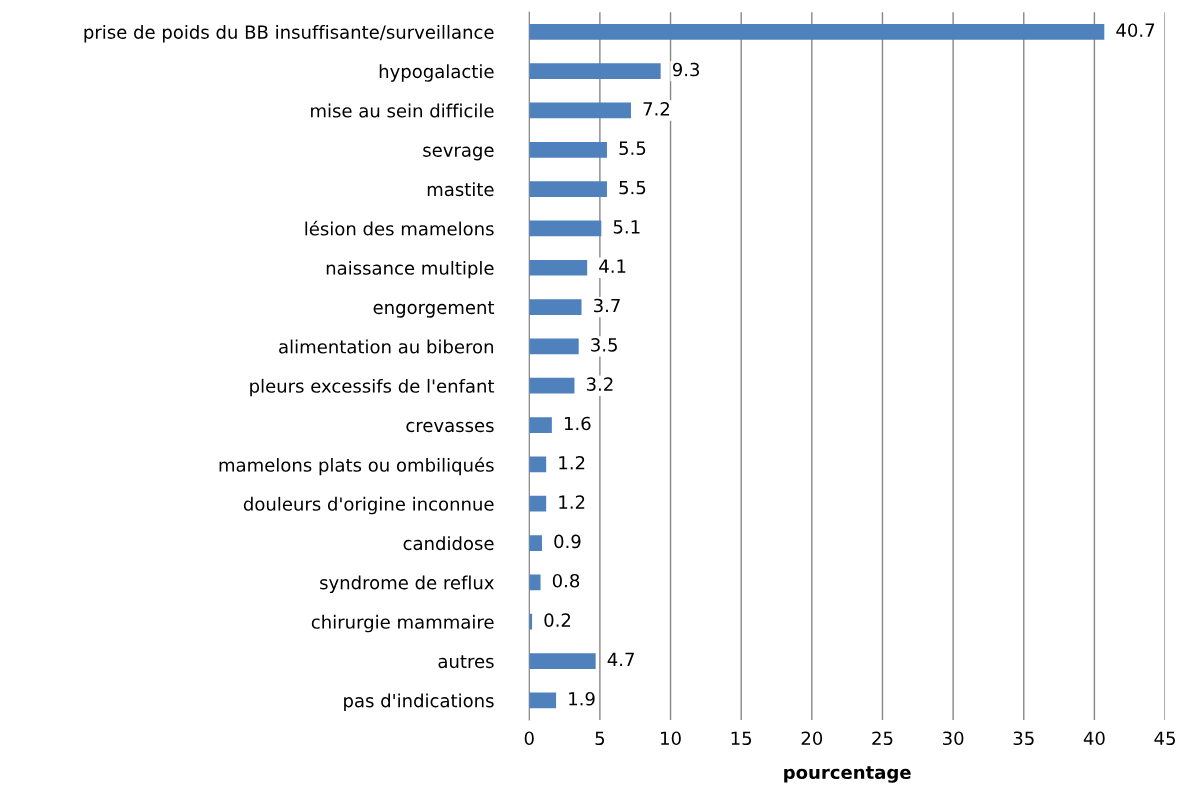  What do you see at coordinates (812, 738) in the screenshot?
I see `x-tick-label: 20` at bounding box center [812, 738].